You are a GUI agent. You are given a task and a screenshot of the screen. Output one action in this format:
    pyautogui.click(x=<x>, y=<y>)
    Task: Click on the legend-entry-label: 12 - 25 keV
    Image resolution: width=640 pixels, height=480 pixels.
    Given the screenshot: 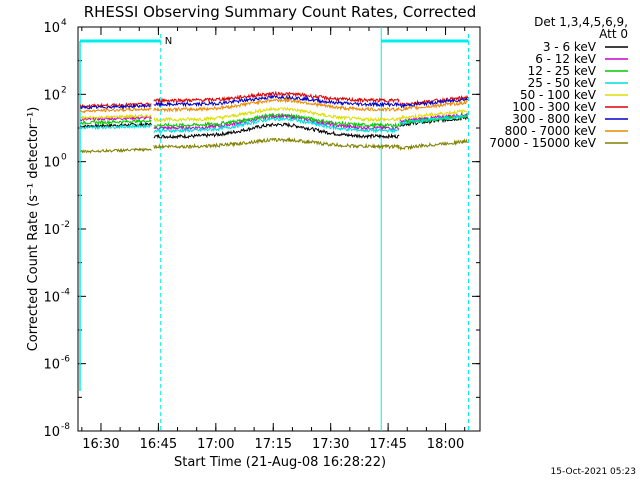 What is the action you would take?
    pyautogui.click(x=562, y=71)
    